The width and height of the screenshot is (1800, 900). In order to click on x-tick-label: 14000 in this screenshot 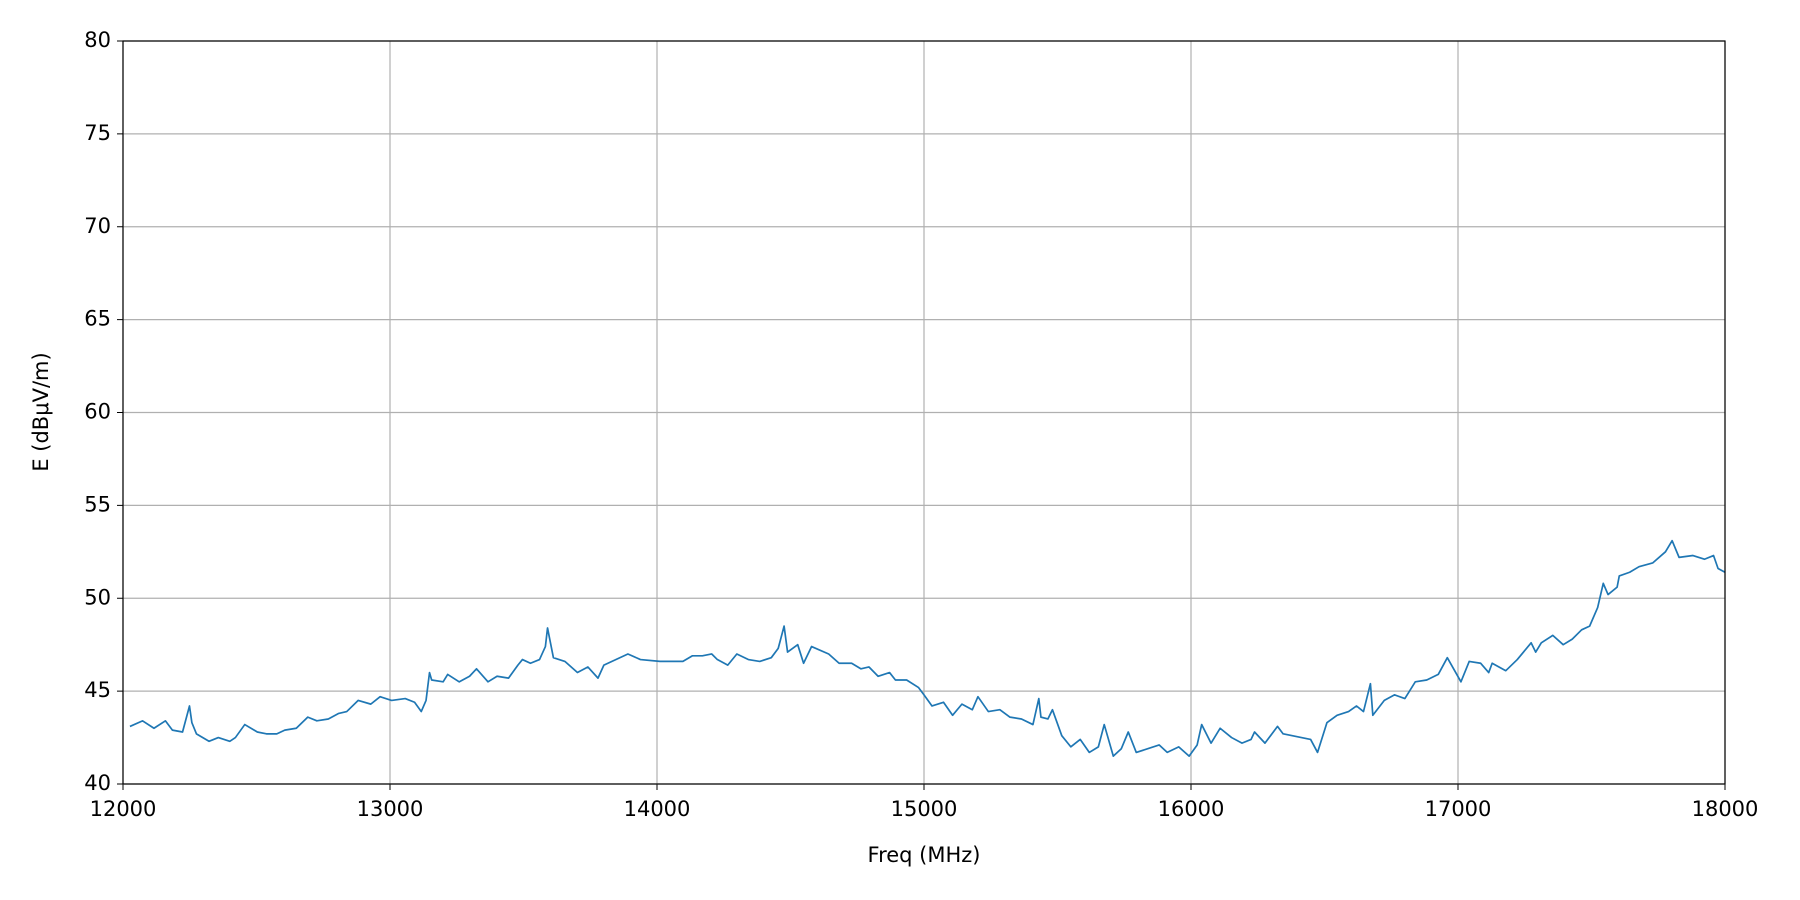, I will do `click(657, 809)`.